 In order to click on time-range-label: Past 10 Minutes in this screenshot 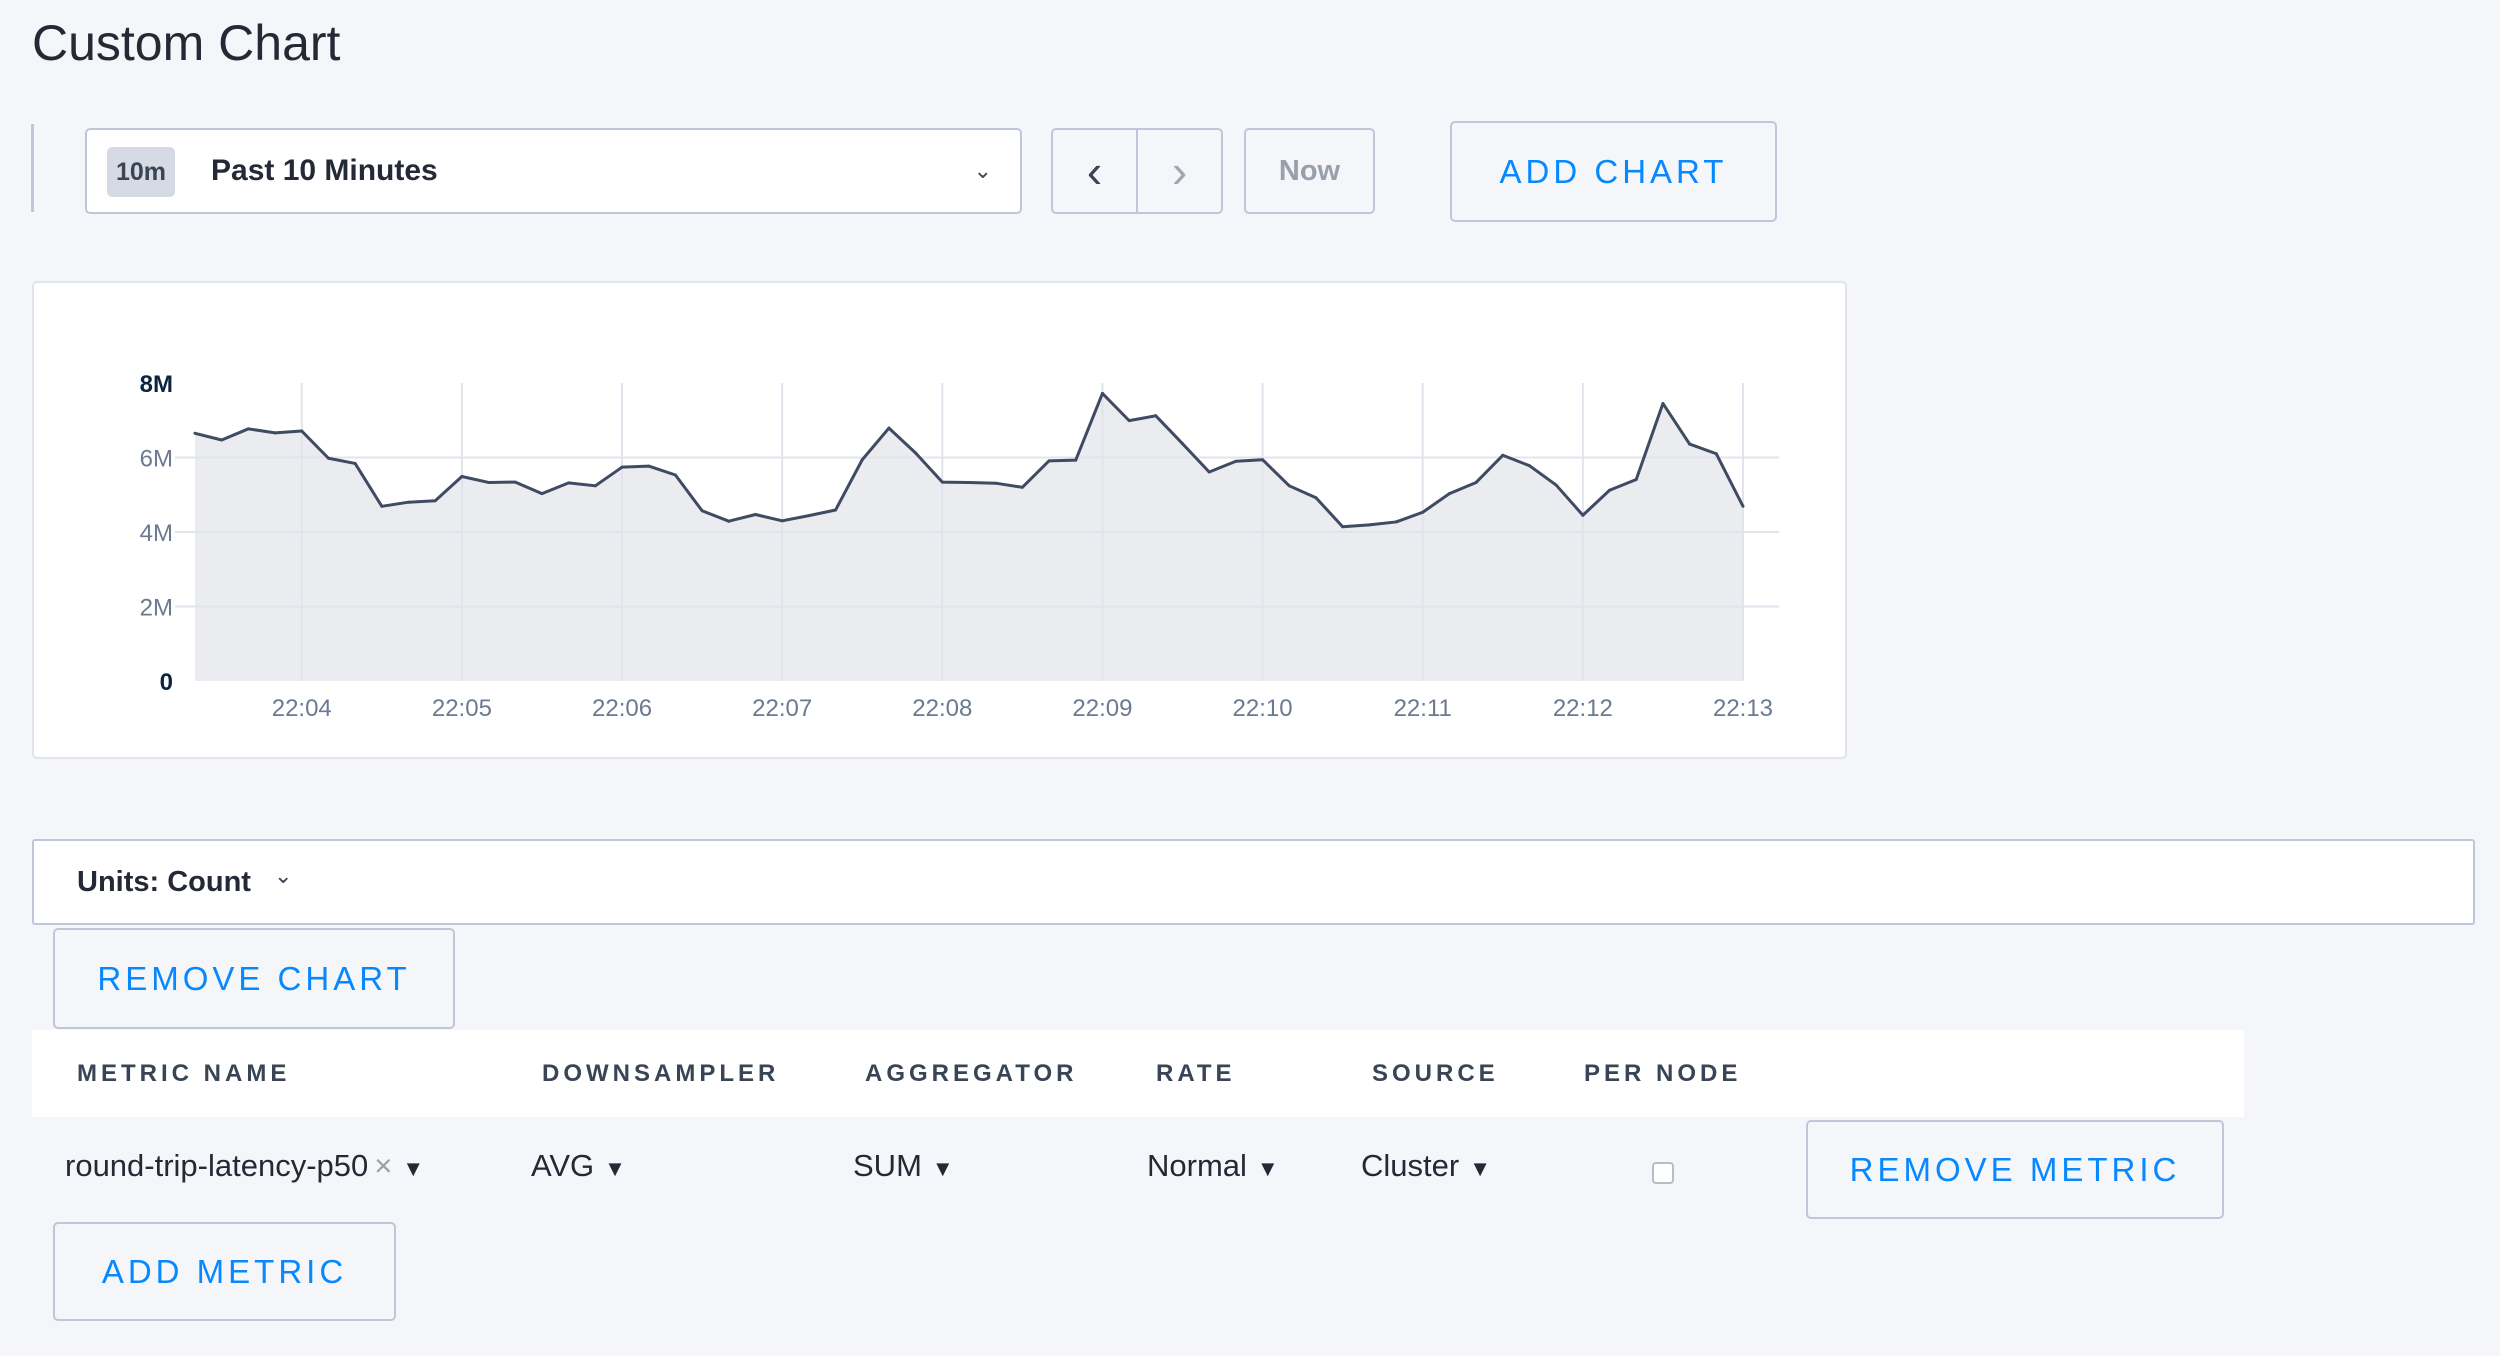, I will do `click(324, 170)`.